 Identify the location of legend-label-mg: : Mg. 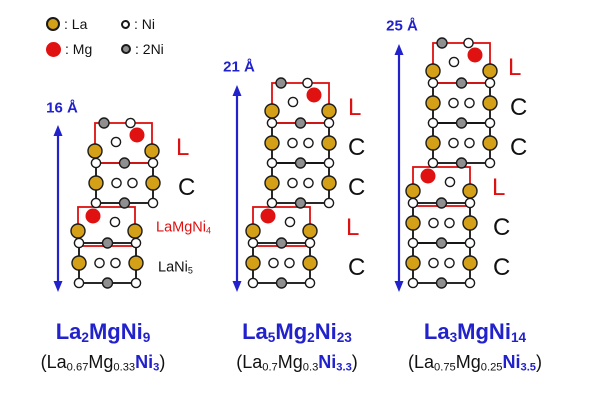
(79, 49).